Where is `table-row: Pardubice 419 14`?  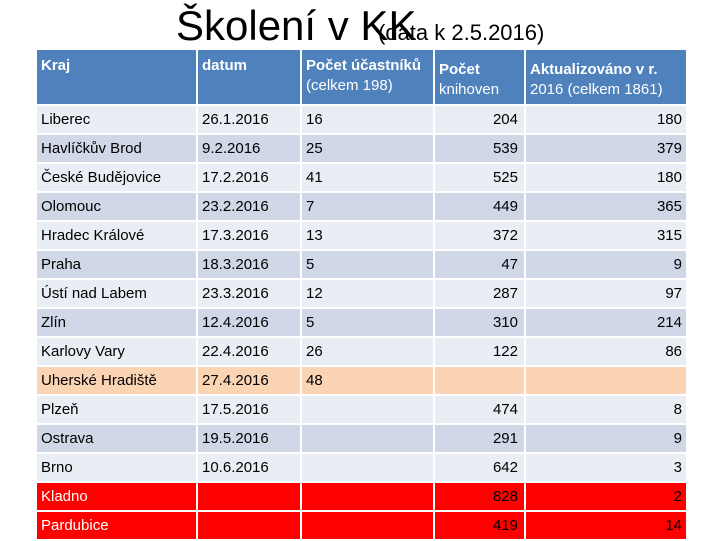 table-row: Pardubice 419 14 is located at coordinates (362, 526).